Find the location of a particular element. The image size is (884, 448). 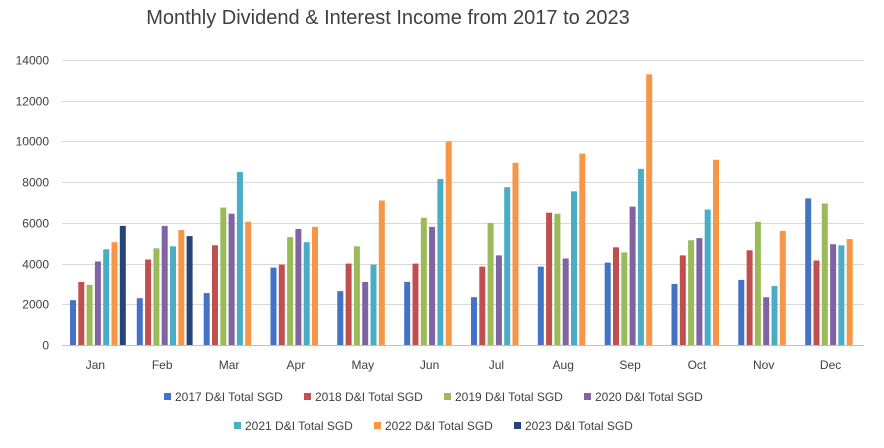

legend-label: 2023 D&I Total SGD is located at coordinates (579, 426).